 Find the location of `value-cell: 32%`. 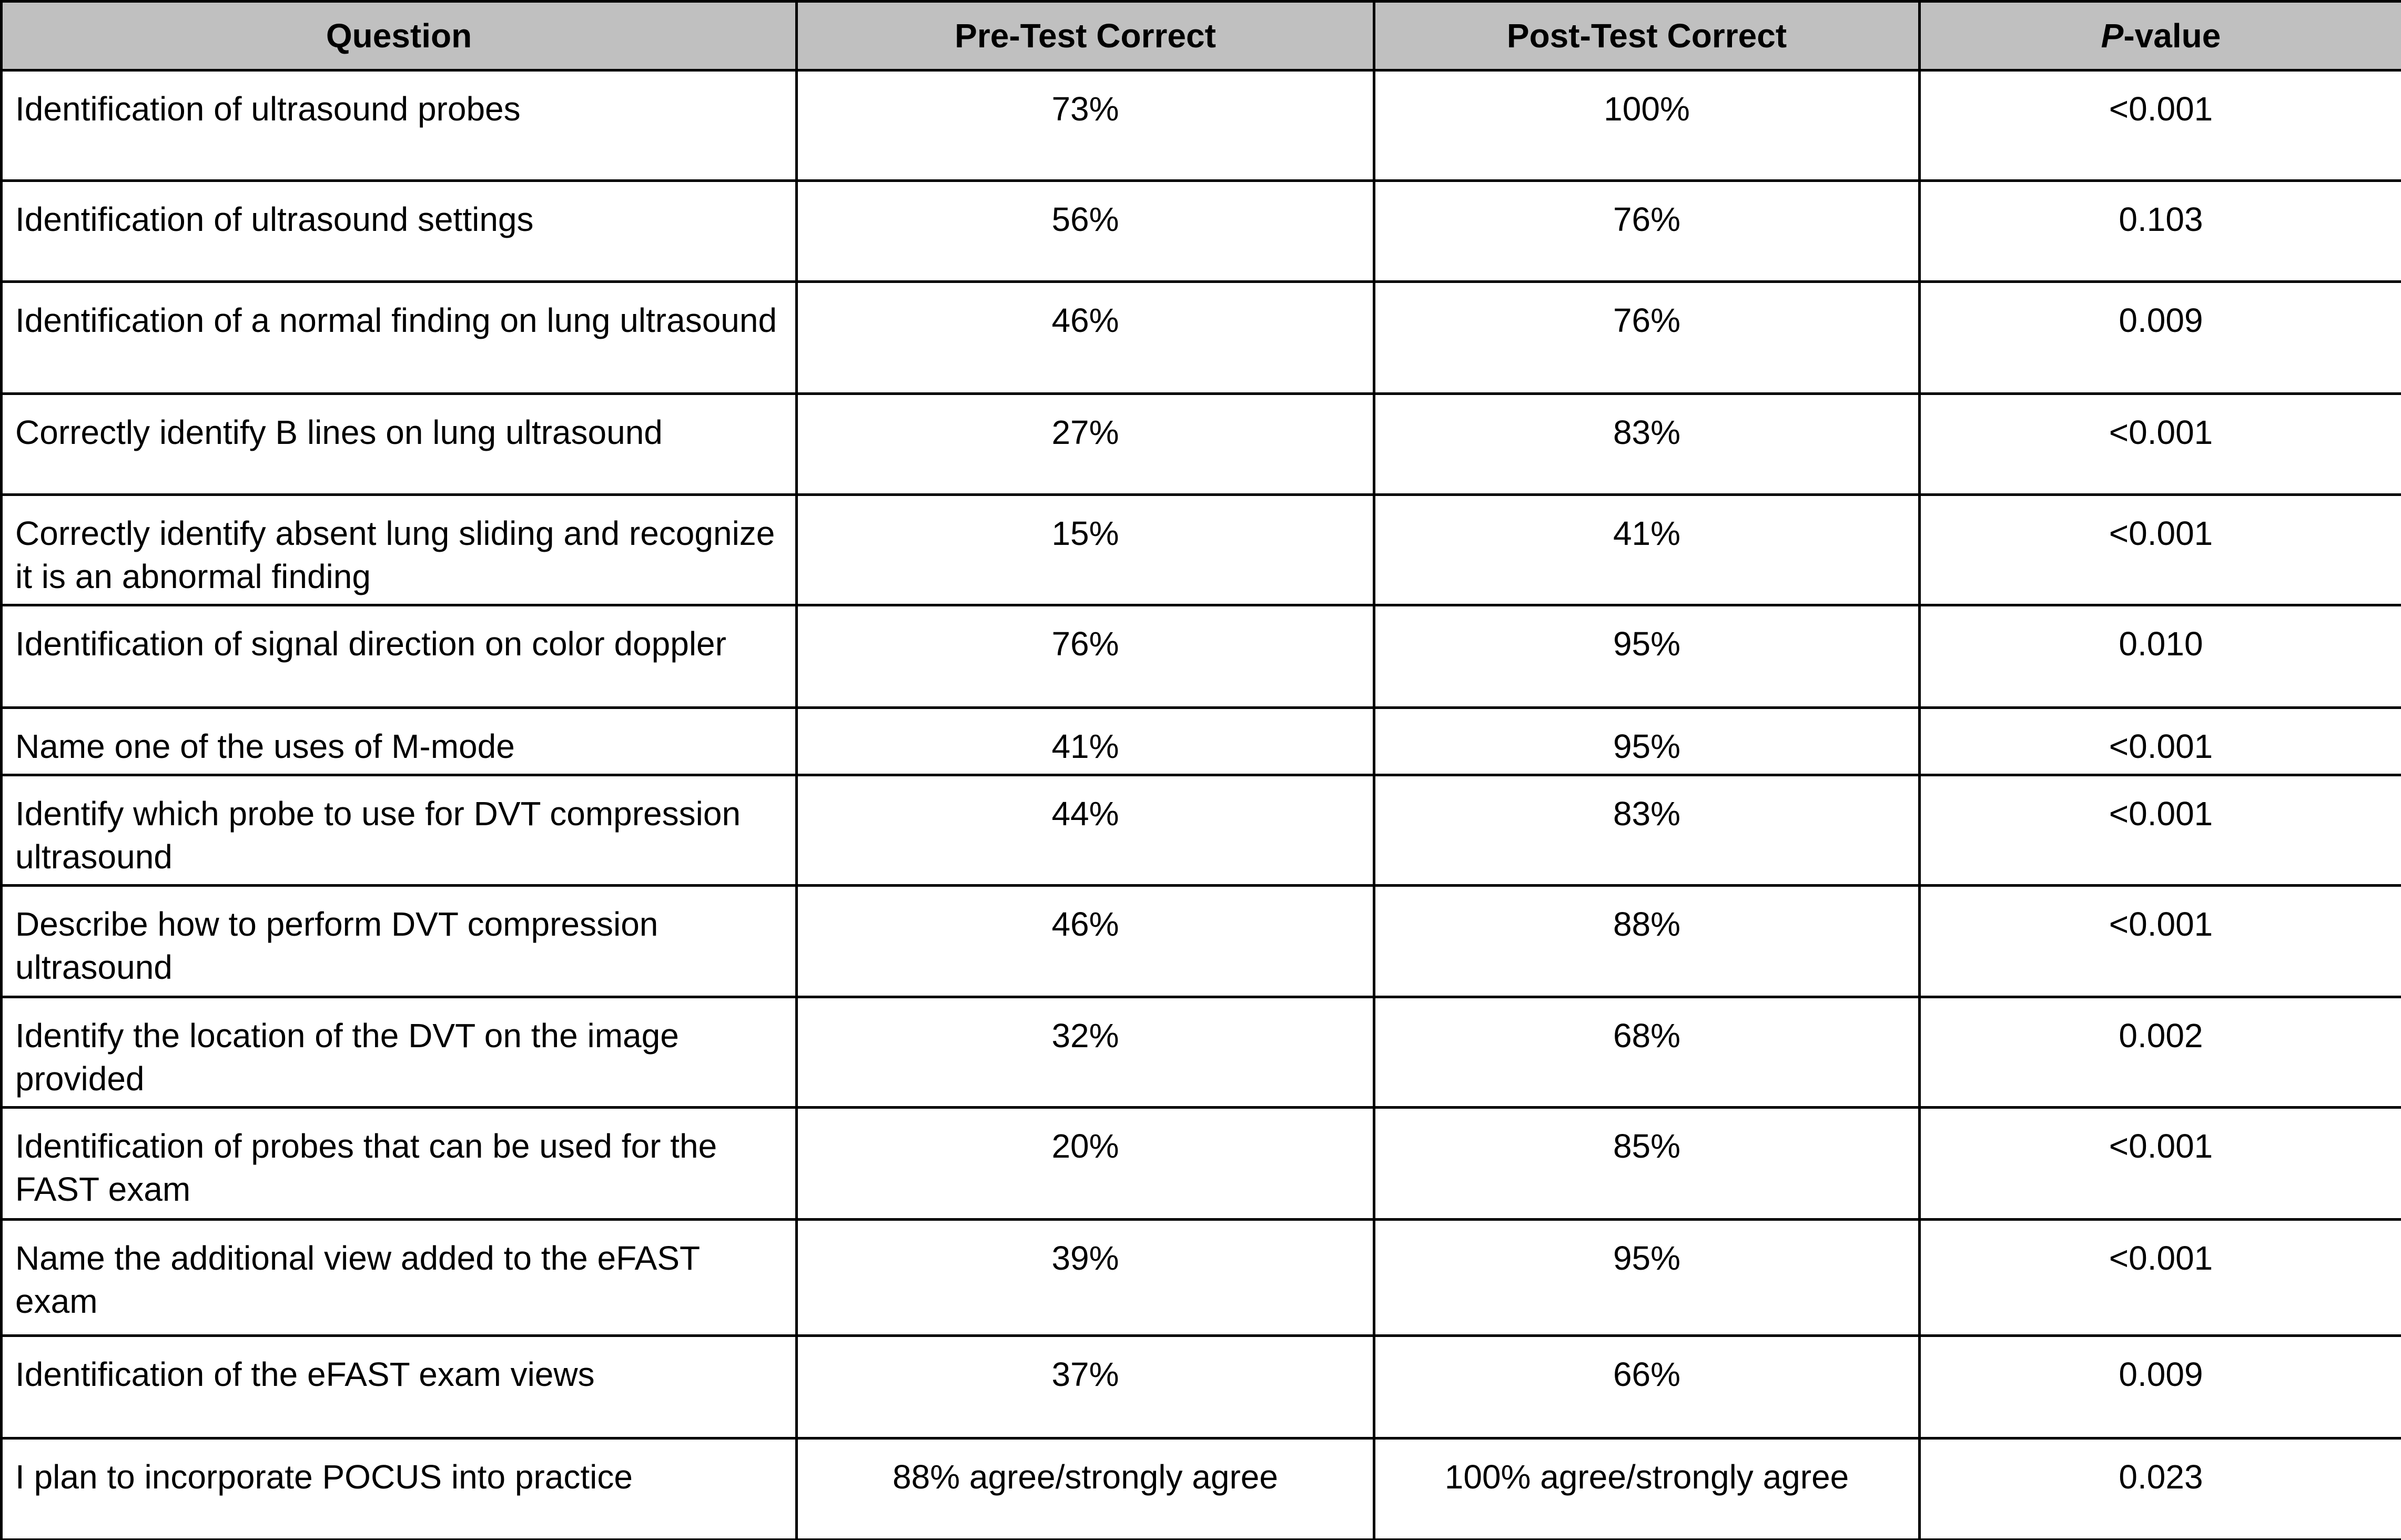

value-cell: 32% is located at coordinates (1085, 1052).